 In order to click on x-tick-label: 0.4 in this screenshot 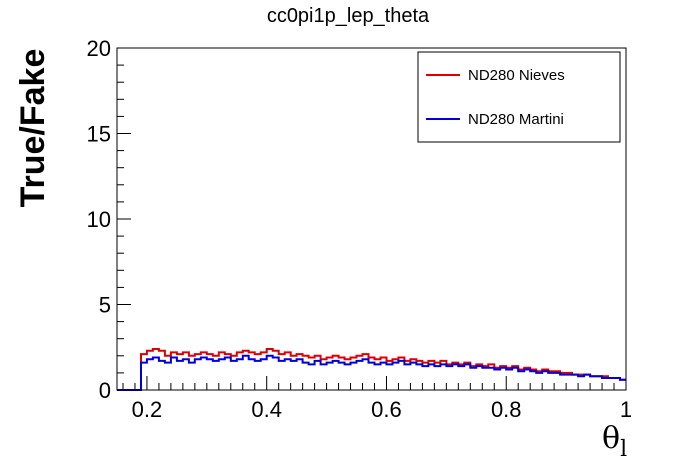, I will do `click(266, 409)`.